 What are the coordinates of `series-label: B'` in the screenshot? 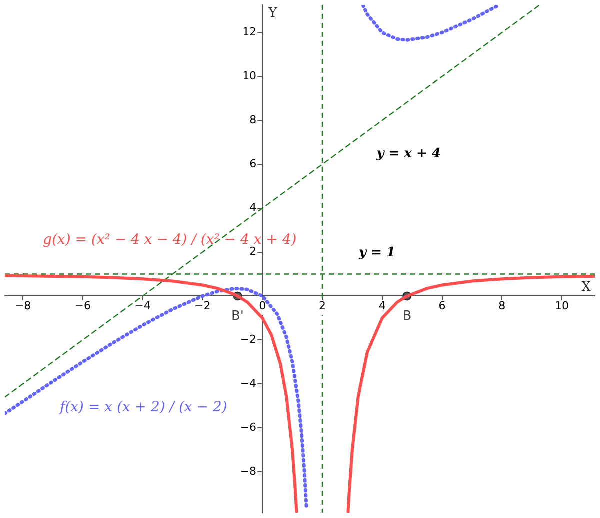 It's located at (238, 316).